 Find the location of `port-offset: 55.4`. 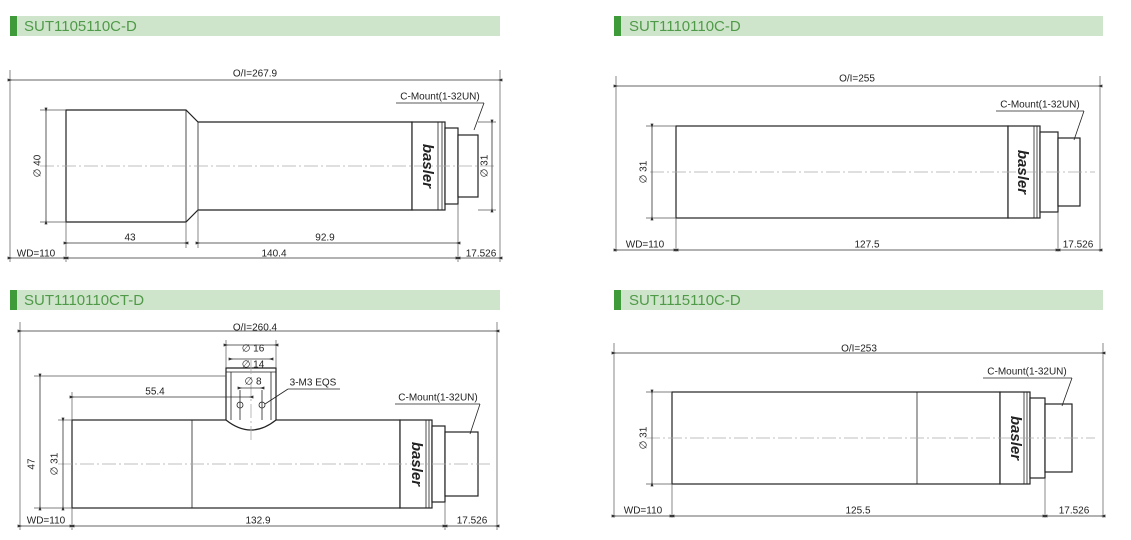

port-offset: 55.4 is located at coordinates (155, 392).